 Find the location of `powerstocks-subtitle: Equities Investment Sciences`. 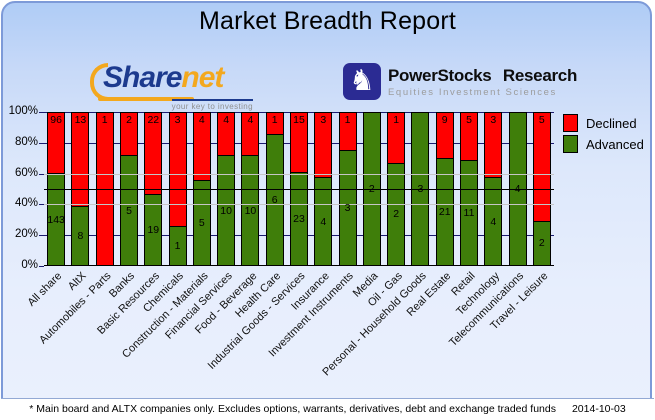

powerstocks-subtitle: Equities Investment Sciences is located at coordinates (472, 92).